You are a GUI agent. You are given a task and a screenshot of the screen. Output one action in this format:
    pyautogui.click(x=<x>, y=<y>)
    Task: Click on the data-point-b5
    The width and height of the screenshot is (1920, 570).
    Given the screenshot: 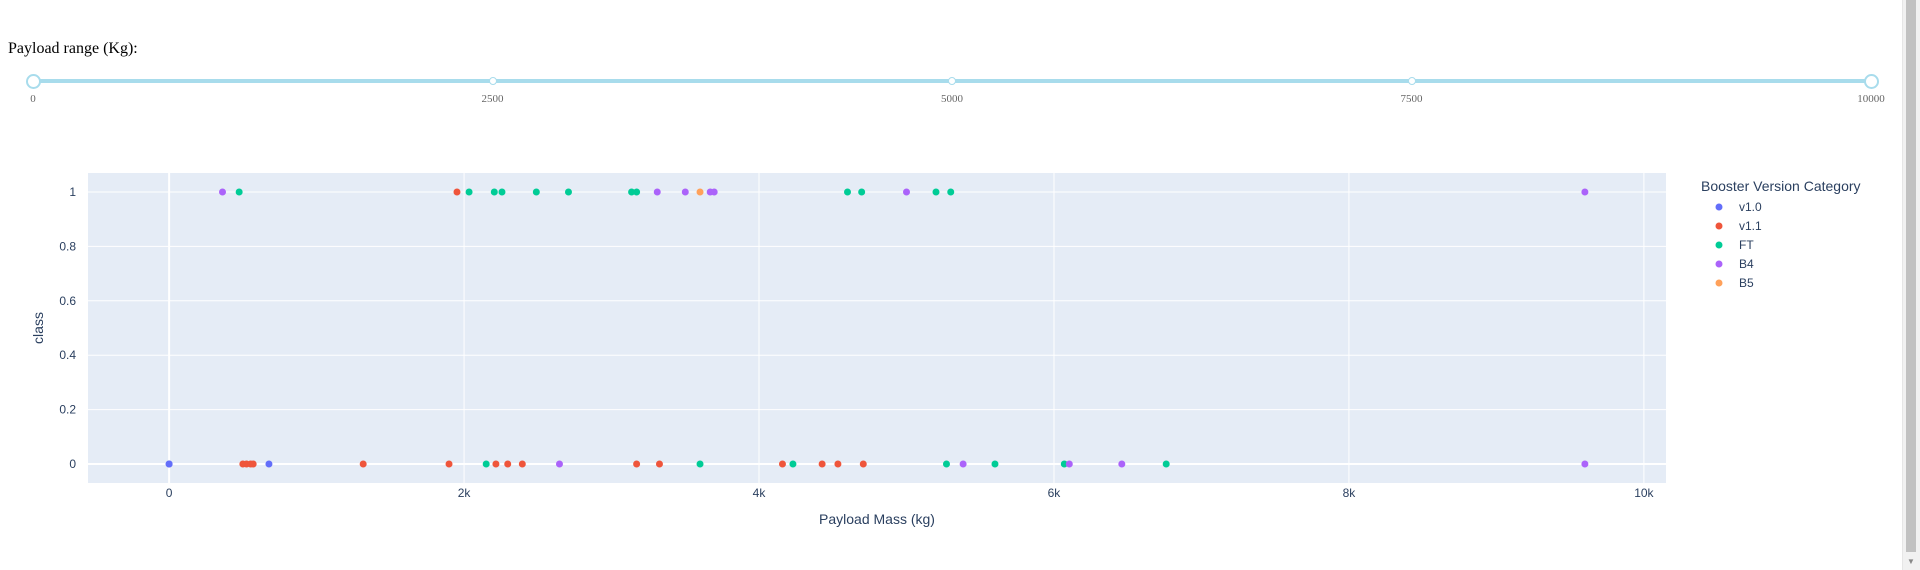 What is the action you would take?
    pyautogui.click(x=700, y=192)
    